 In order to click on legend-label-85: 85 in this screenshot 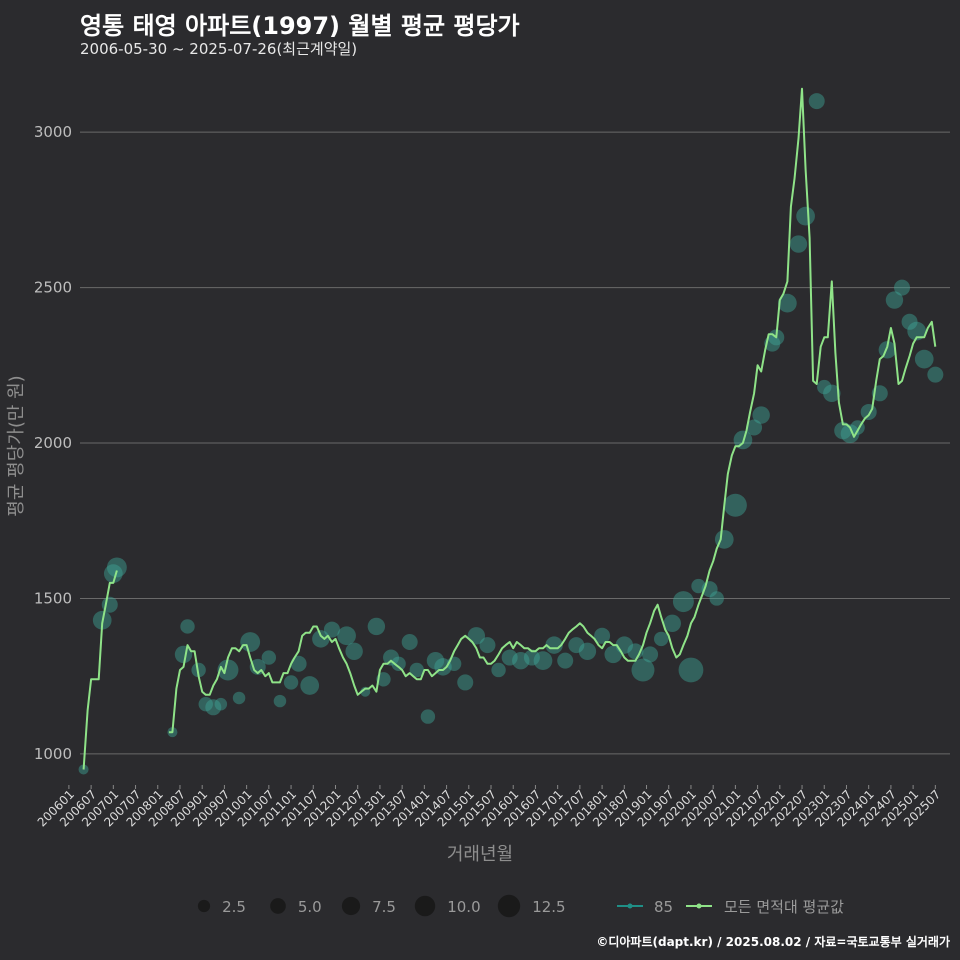, I will do `click(663, 907)`.